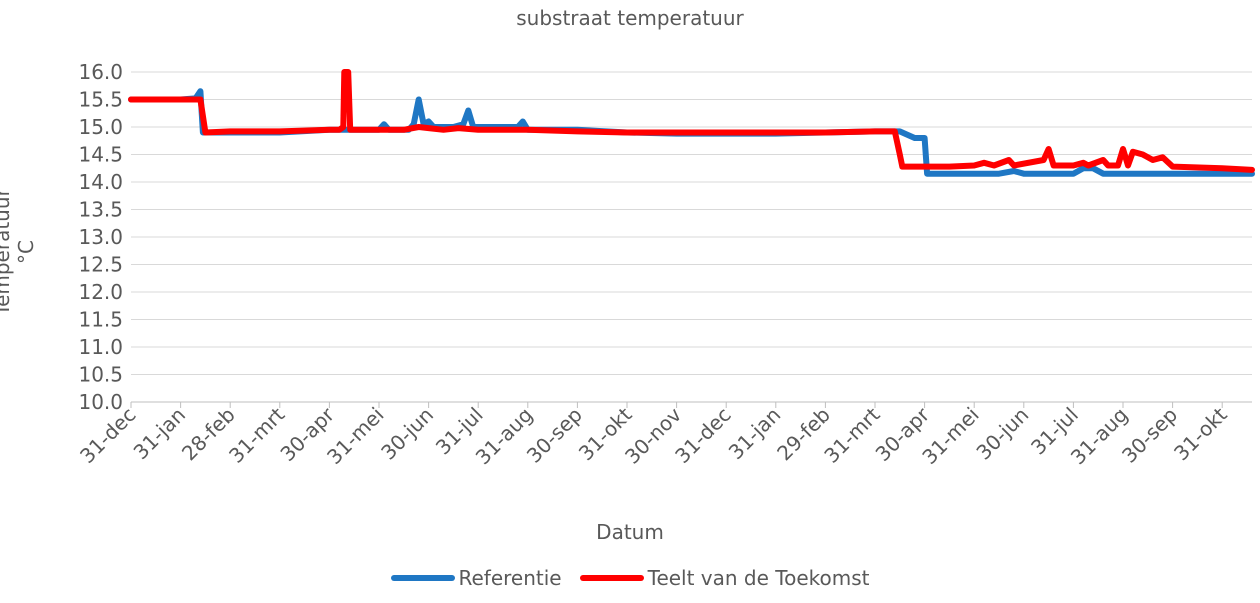 The width and height of the screenshot is (1260, 603). I want to click on legend-swatch-referentie, so click(422, 578).